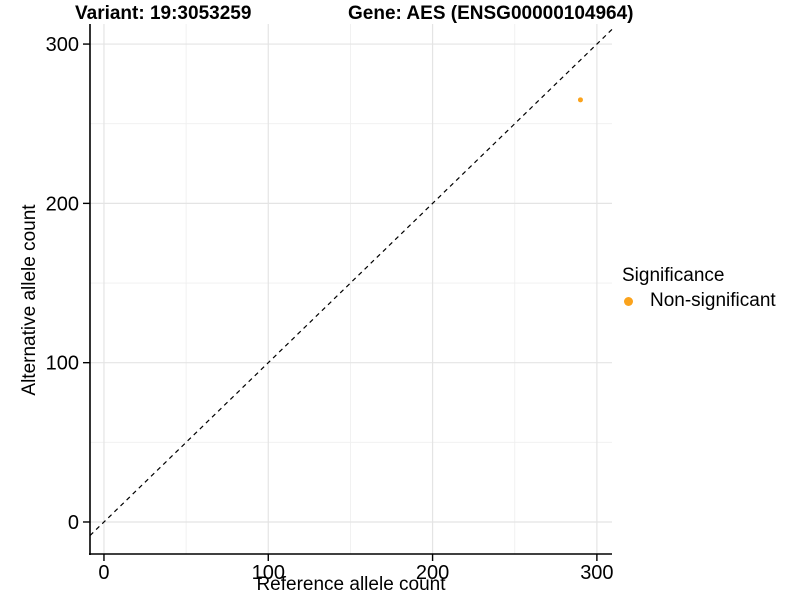 The height and width of the screenshot is (600, 800). I want to click on legend-key, so click(636, 301).